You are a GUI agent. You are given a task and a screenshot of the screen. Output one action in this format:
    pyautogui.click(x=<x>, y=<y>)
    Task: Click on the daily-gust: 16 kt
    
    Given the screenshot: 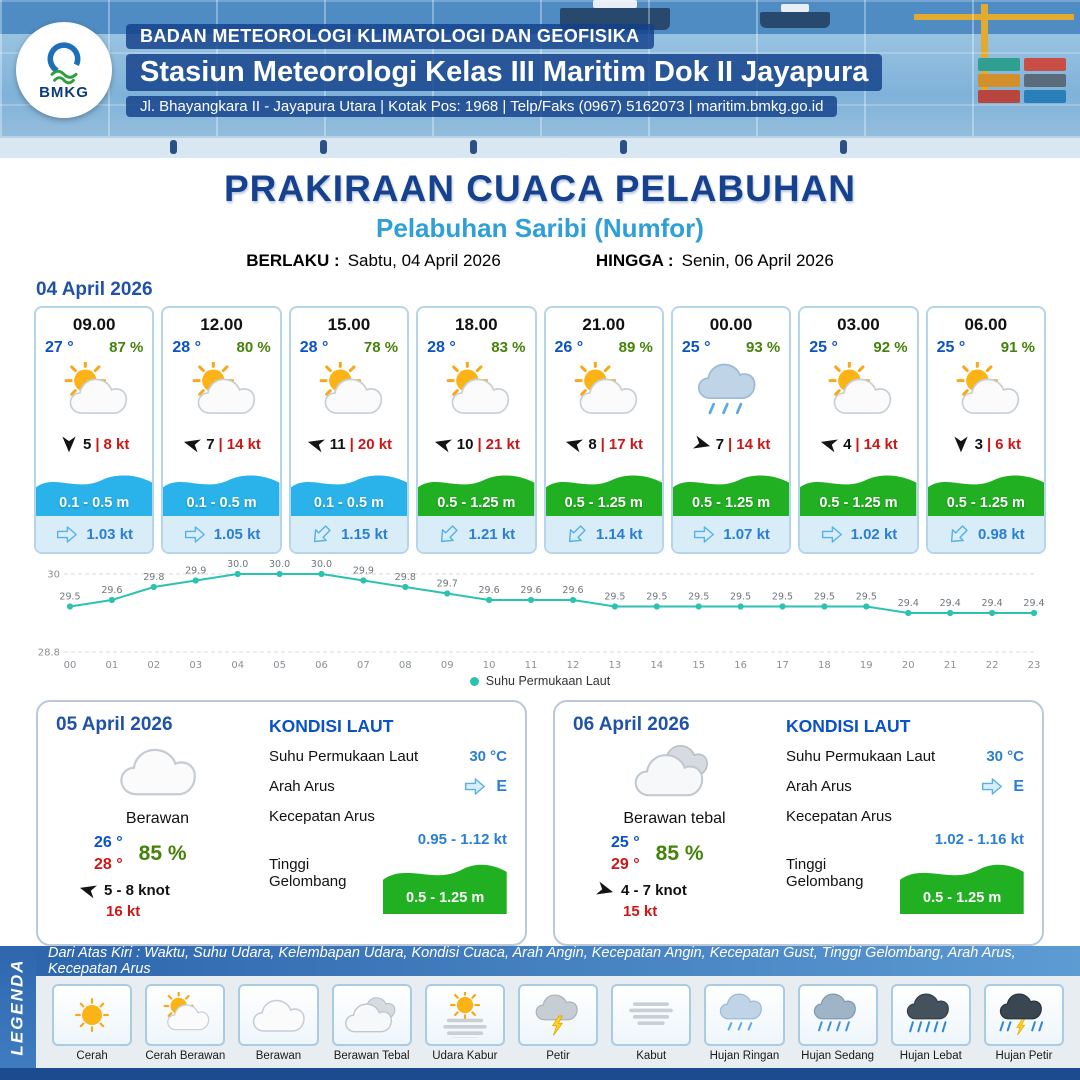 What is the action you would take?
    pyautogui.click(x=123, y=912)
    